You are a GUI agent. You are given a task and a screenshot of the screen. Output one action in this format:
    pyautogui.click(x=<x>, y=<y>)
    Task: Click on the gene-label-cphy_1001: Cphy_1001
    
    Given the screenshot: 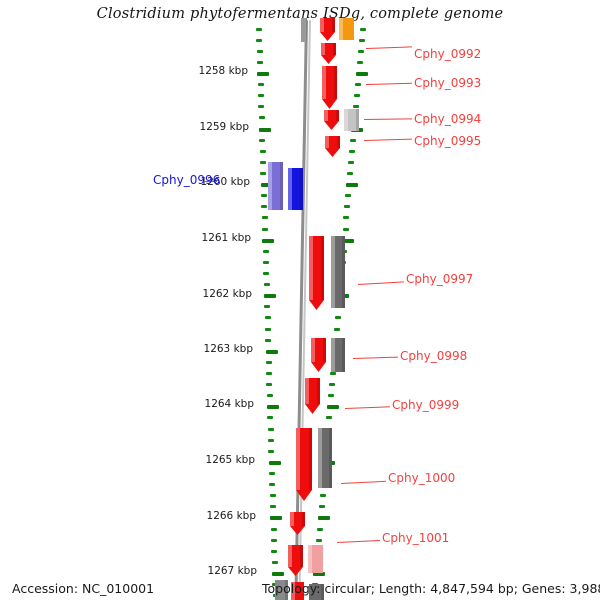 What is the action you would take?
    pyautogui.click(x=416, y=538)
    